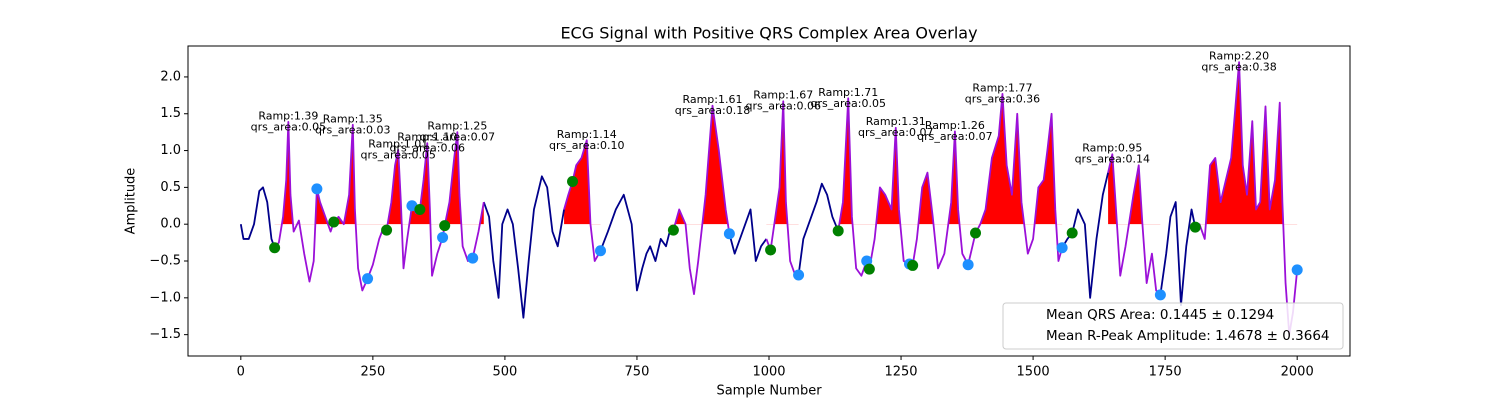 Image resolution: width=1500 pixels, height=400 pixels. Describe the element at coordinates (1188, 336) in the screenshot. I see `legend-entry: Mean R-Peak Amplitude: 1.4678 ± 0.3664` at that location.